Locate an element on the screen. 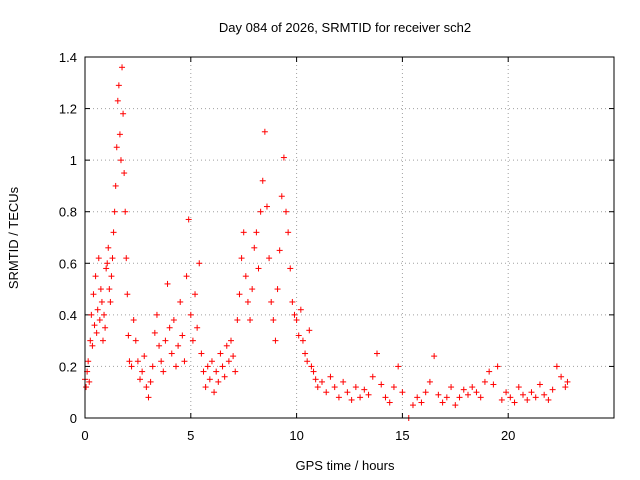  x-tick-label: 20 is located at coordinates (508, 435).